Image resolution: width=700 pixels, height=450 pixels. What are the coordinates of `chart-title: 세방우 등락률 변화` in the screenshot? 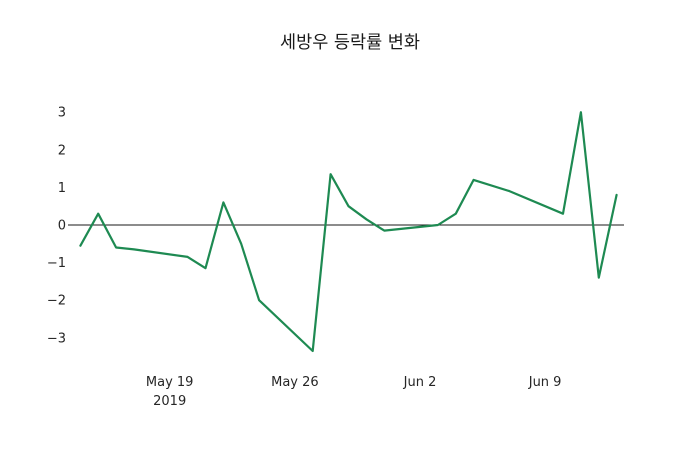 It's located at (350, 43).